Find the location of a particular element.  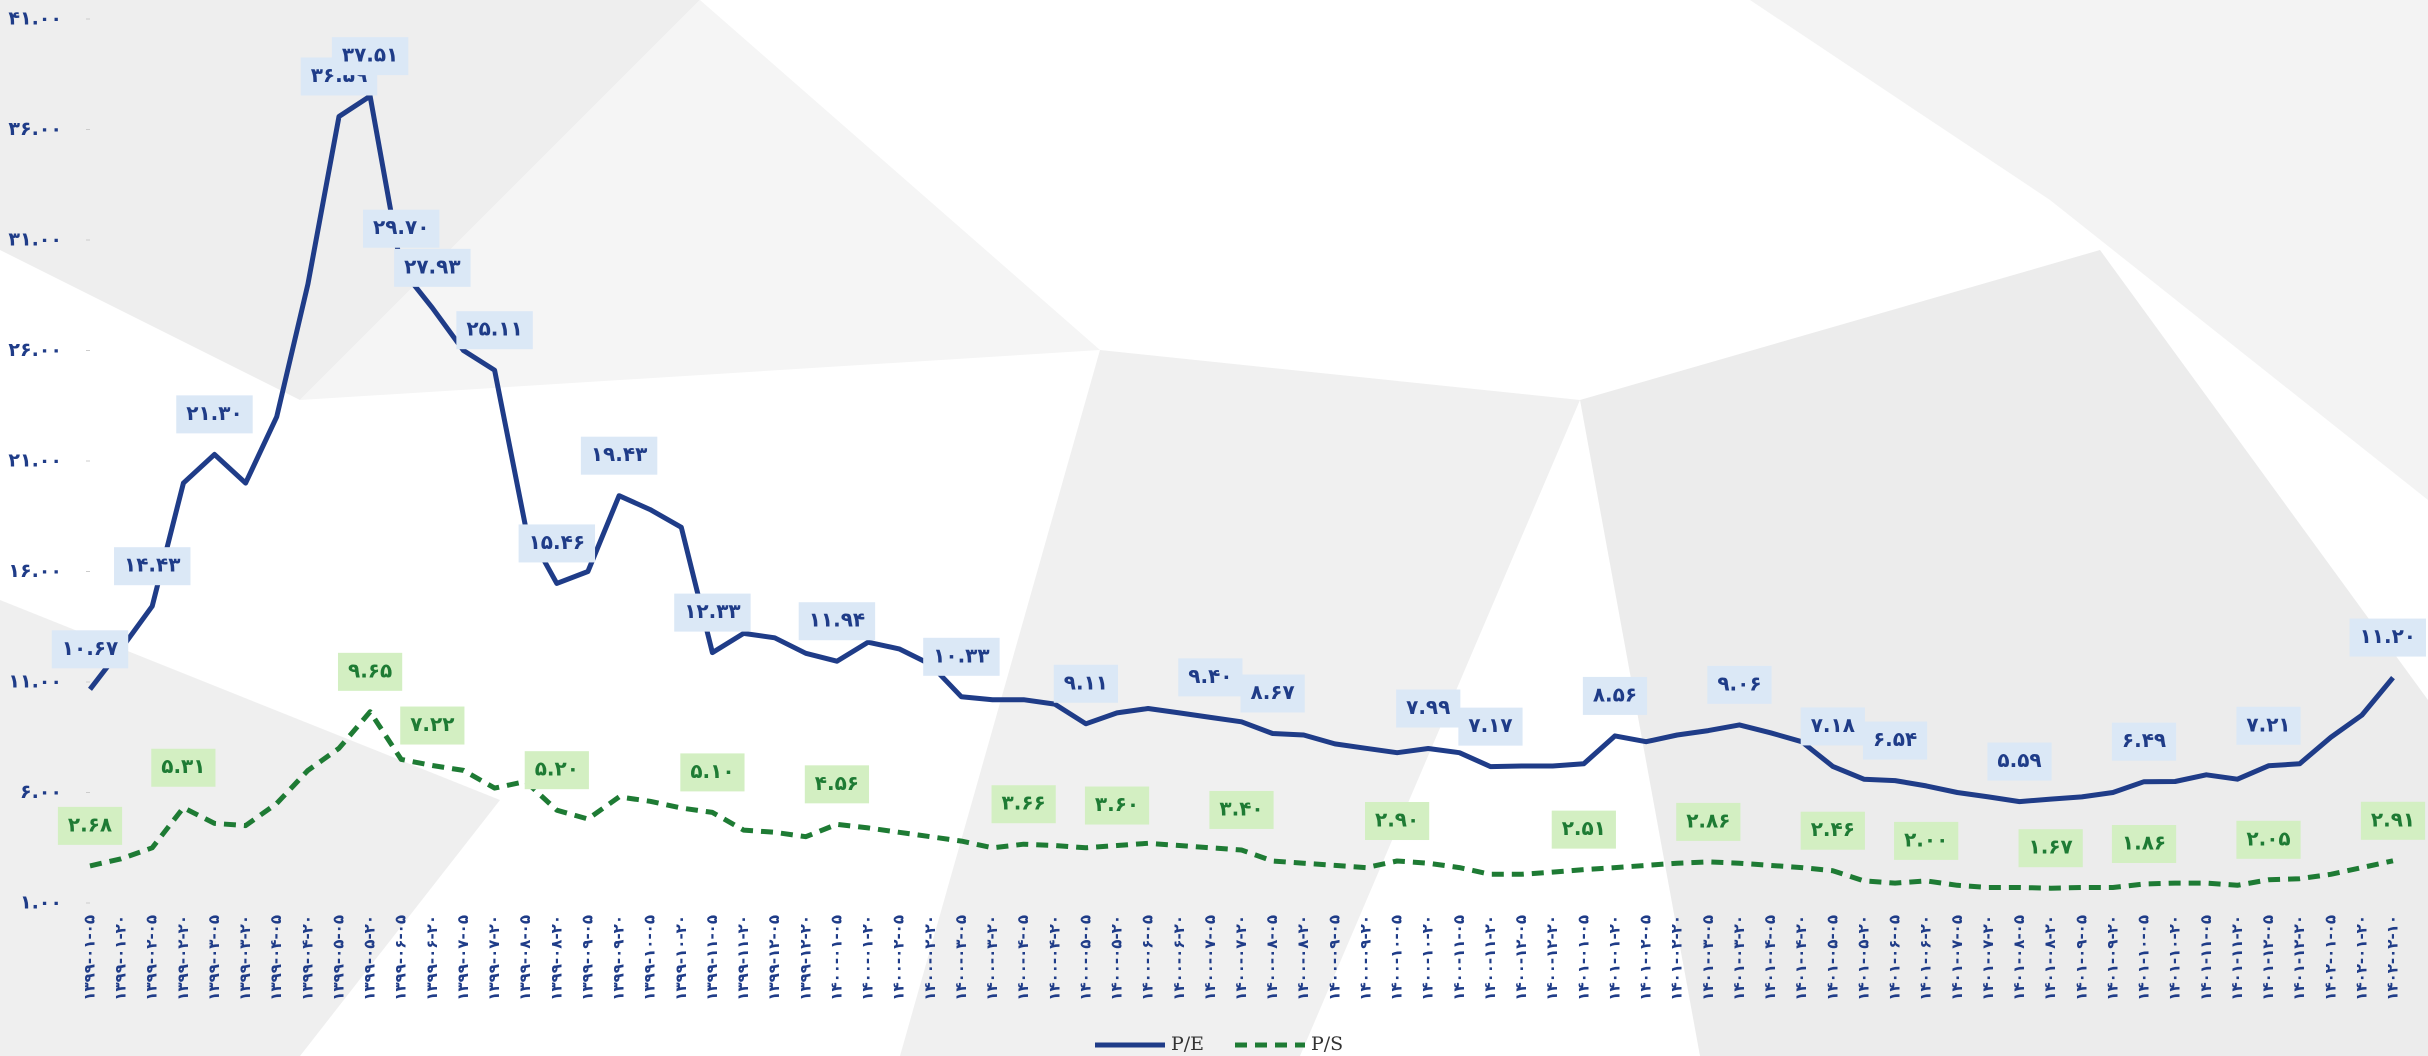

data-label: ۸.۶۷ is located at coordinates (1272, 693).